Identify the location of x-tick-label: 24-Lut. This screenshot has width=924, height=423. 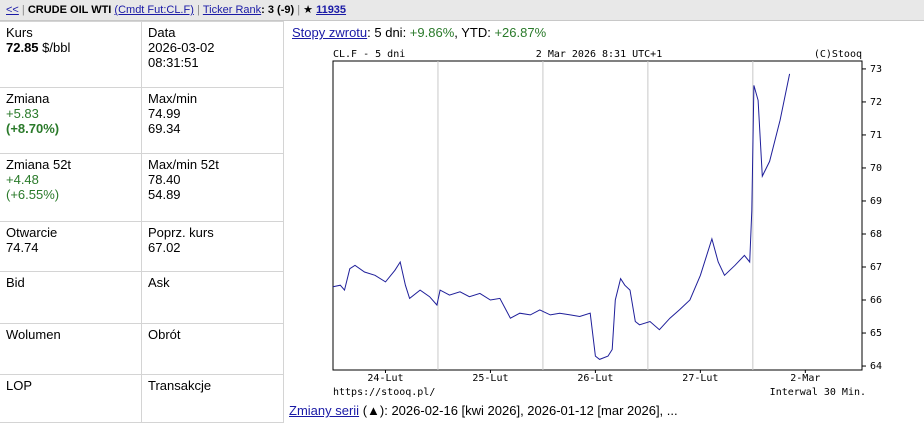
(385, 378).